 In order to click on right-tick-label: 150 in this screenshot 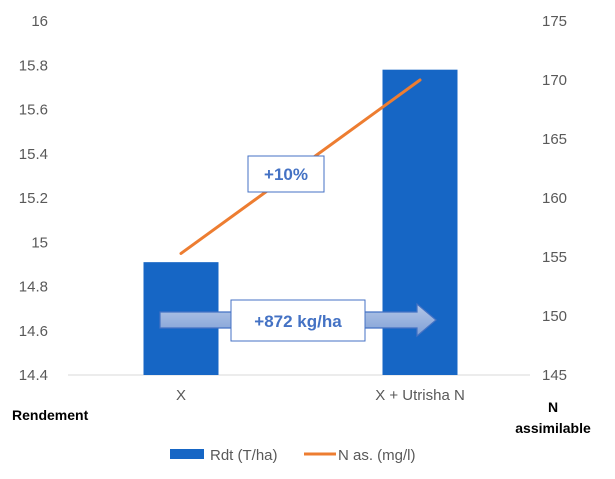, I will do `click(554, 316)`.